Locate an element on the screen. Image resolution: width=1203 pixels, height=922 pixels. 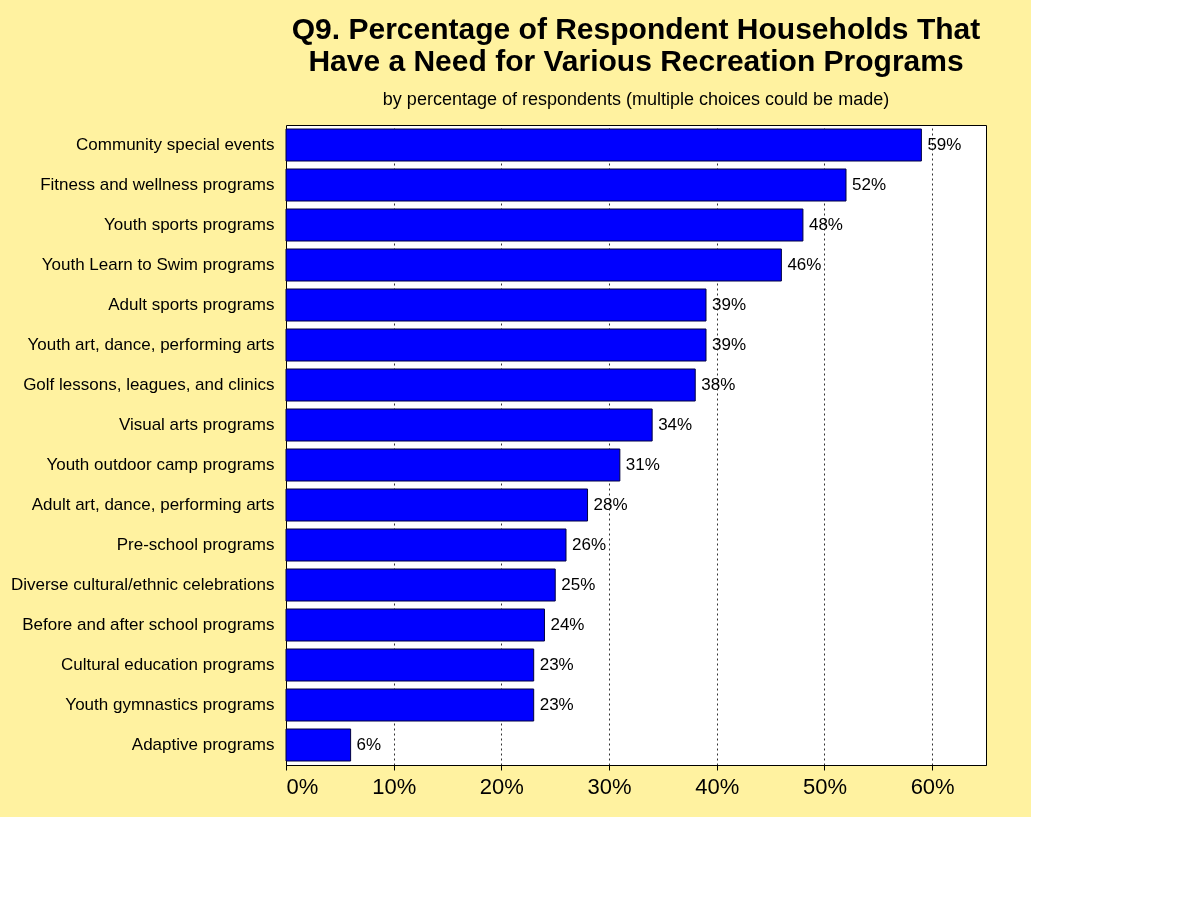
text: Q9. Percentage of Respondent Households That is located at coordinates (636, 28).